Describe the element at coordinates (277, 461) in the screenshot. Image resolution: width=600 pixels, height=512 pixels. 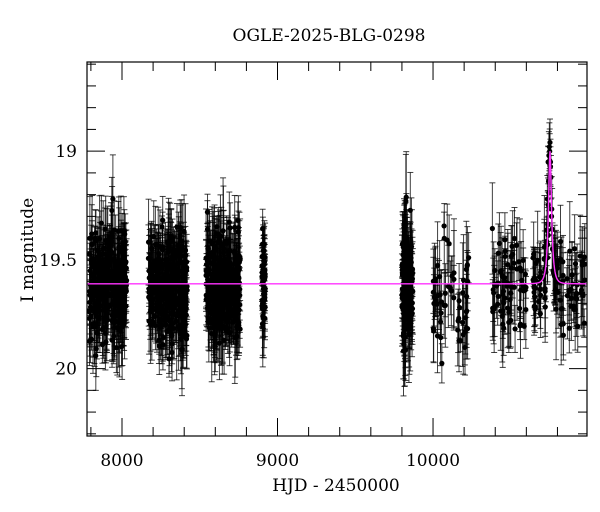
I see `x-tick-label: 9000` at that location.